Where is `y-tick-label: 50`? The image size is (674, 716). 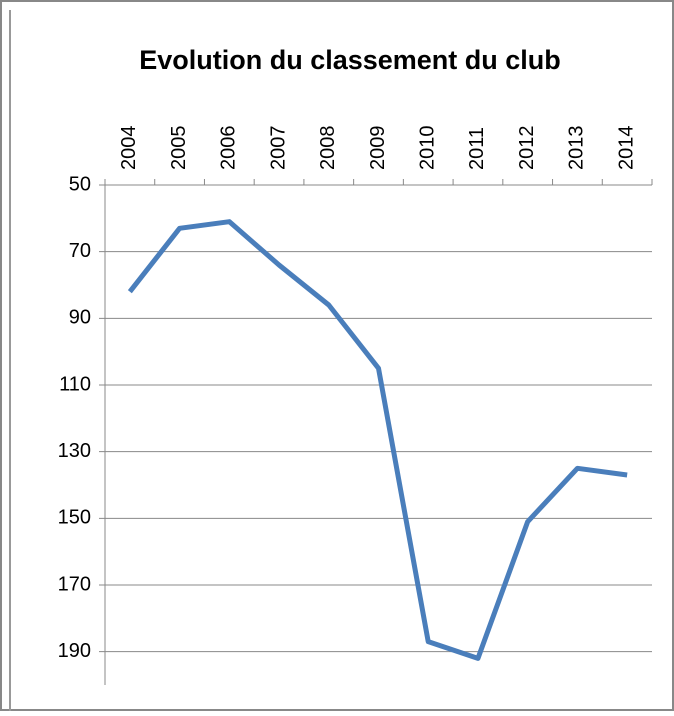
y-tick-label: 50 is located at coordinates (80, 184).